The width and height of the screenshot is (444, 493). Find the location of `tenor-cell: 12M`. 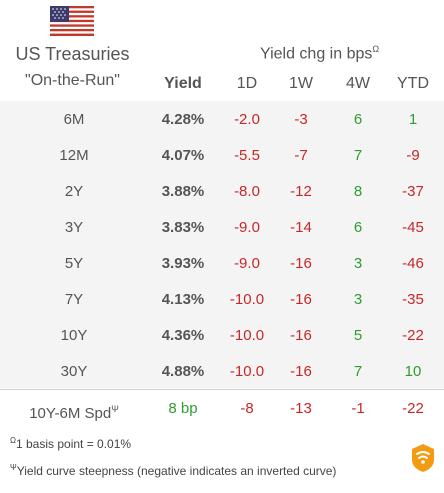

tenor-cell: 12M is located at coordinates (74, 155).